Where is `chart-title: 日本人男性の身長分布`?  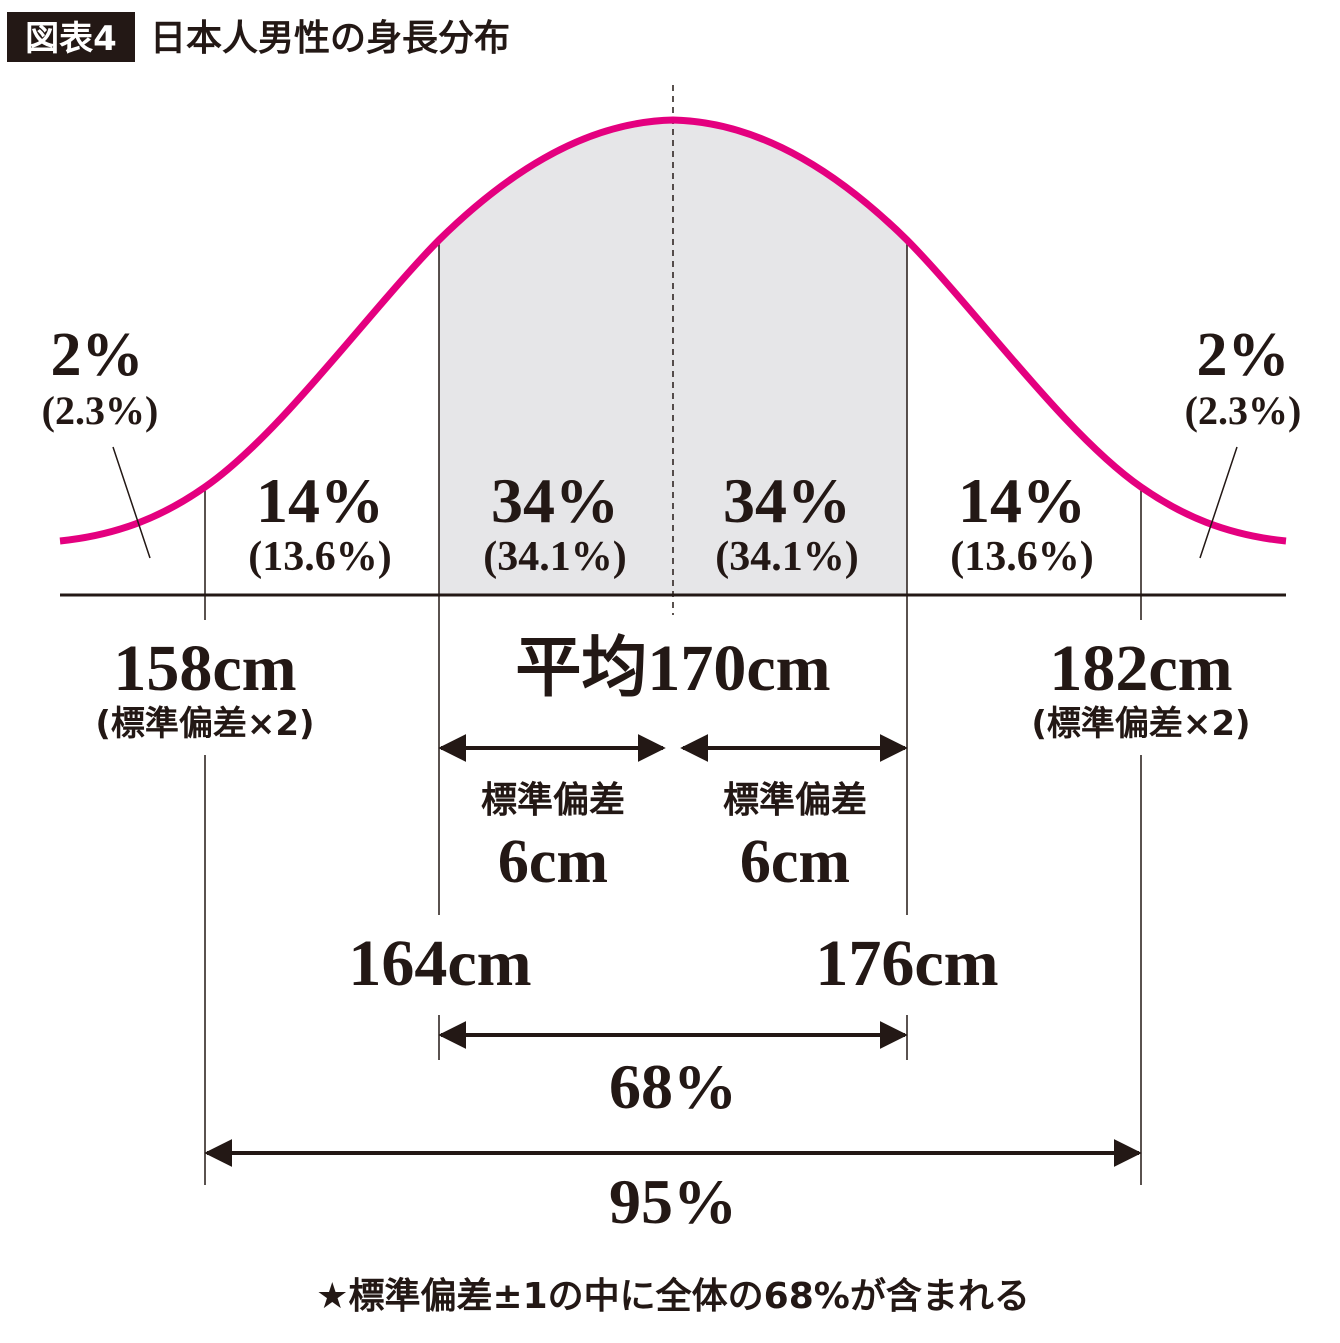 chart-title: 日本人男性の身長分布 is located at coordinates (330, 38).